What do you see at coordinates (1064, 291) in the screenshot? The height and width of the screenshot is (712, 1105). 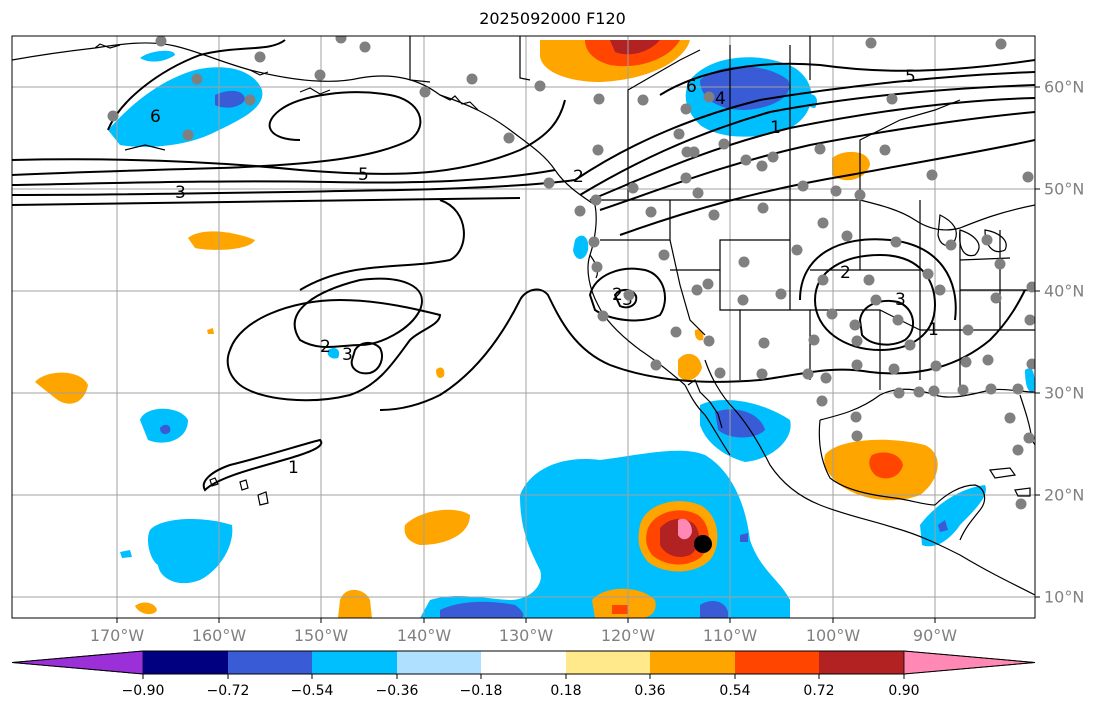 I see `lat-label: 40°N` at bounding box center [1064, 291].